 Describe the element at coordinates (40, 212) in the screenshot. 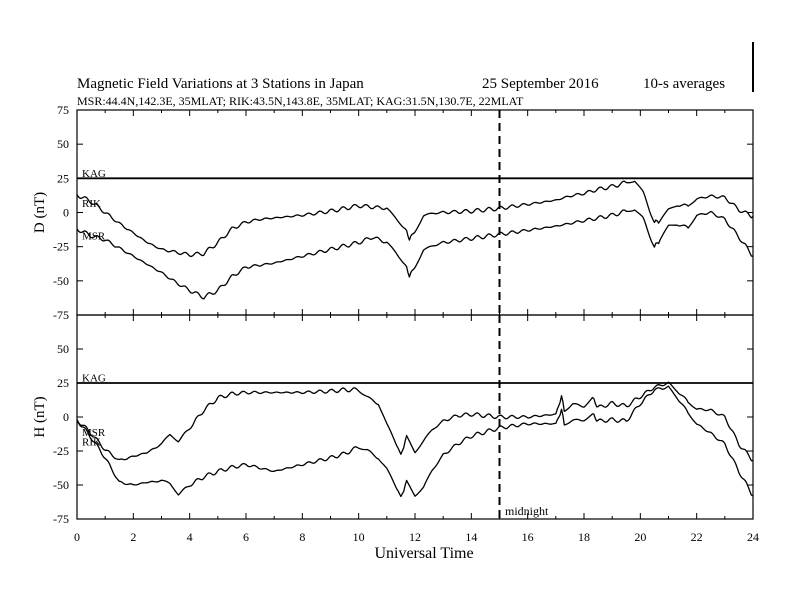

I see `d-y-axis-label: D (nT)` at that location.